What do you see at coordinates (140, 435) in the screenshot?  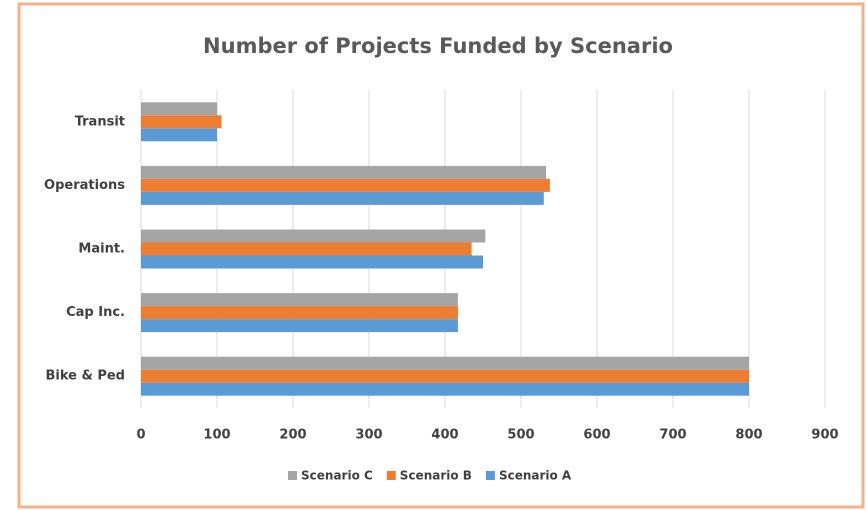 I see `x-tick-label: 0` at bounding box center [140, 435].